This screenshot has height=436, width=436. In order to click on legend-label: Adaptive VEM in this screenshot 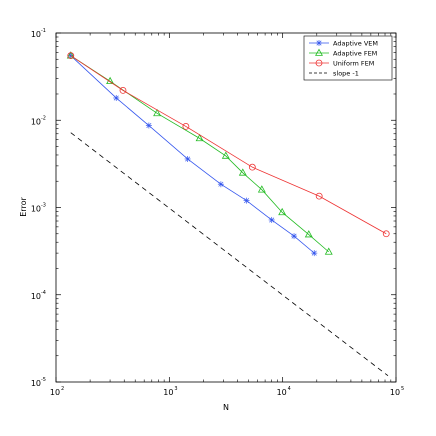, I will do `click(355, 43)`.